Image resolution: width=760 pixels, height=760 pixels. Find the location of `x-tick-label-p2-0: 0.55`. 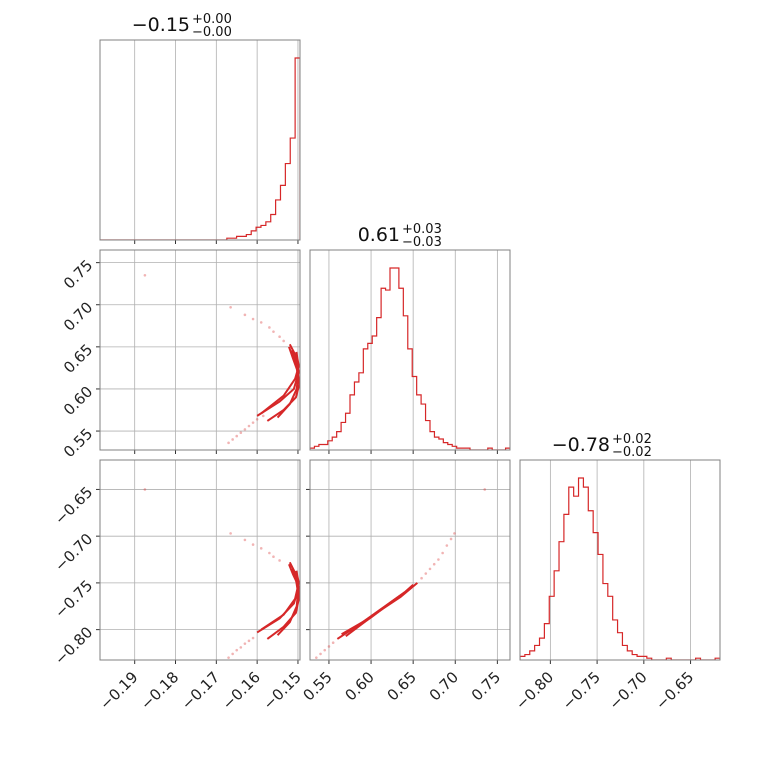

x-tick-label-p2-0: 0.55 is located at coordinates (317, 686).